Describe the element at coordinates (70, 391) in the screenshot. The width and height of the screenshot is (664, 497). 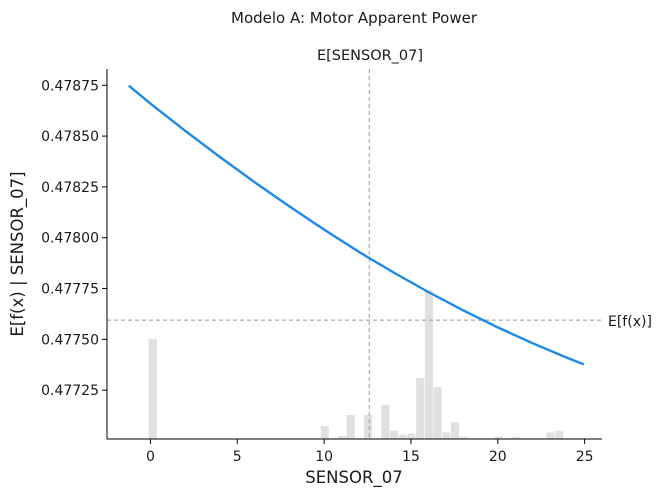
I see `y-tick-label: 0.47725` at that location.